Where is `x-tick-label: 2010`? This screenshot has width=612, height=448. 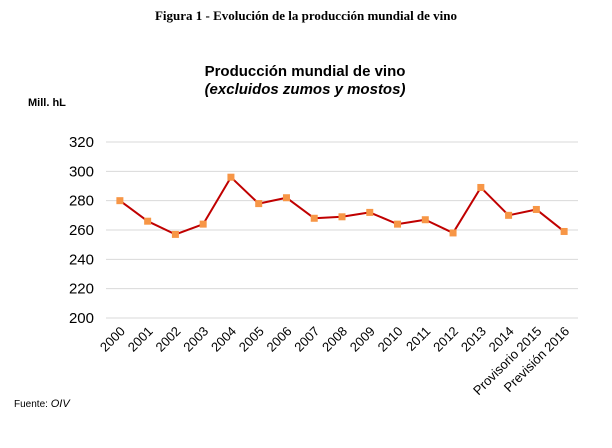
x-tick-label: 2010 is located at coordinates (390, 339).